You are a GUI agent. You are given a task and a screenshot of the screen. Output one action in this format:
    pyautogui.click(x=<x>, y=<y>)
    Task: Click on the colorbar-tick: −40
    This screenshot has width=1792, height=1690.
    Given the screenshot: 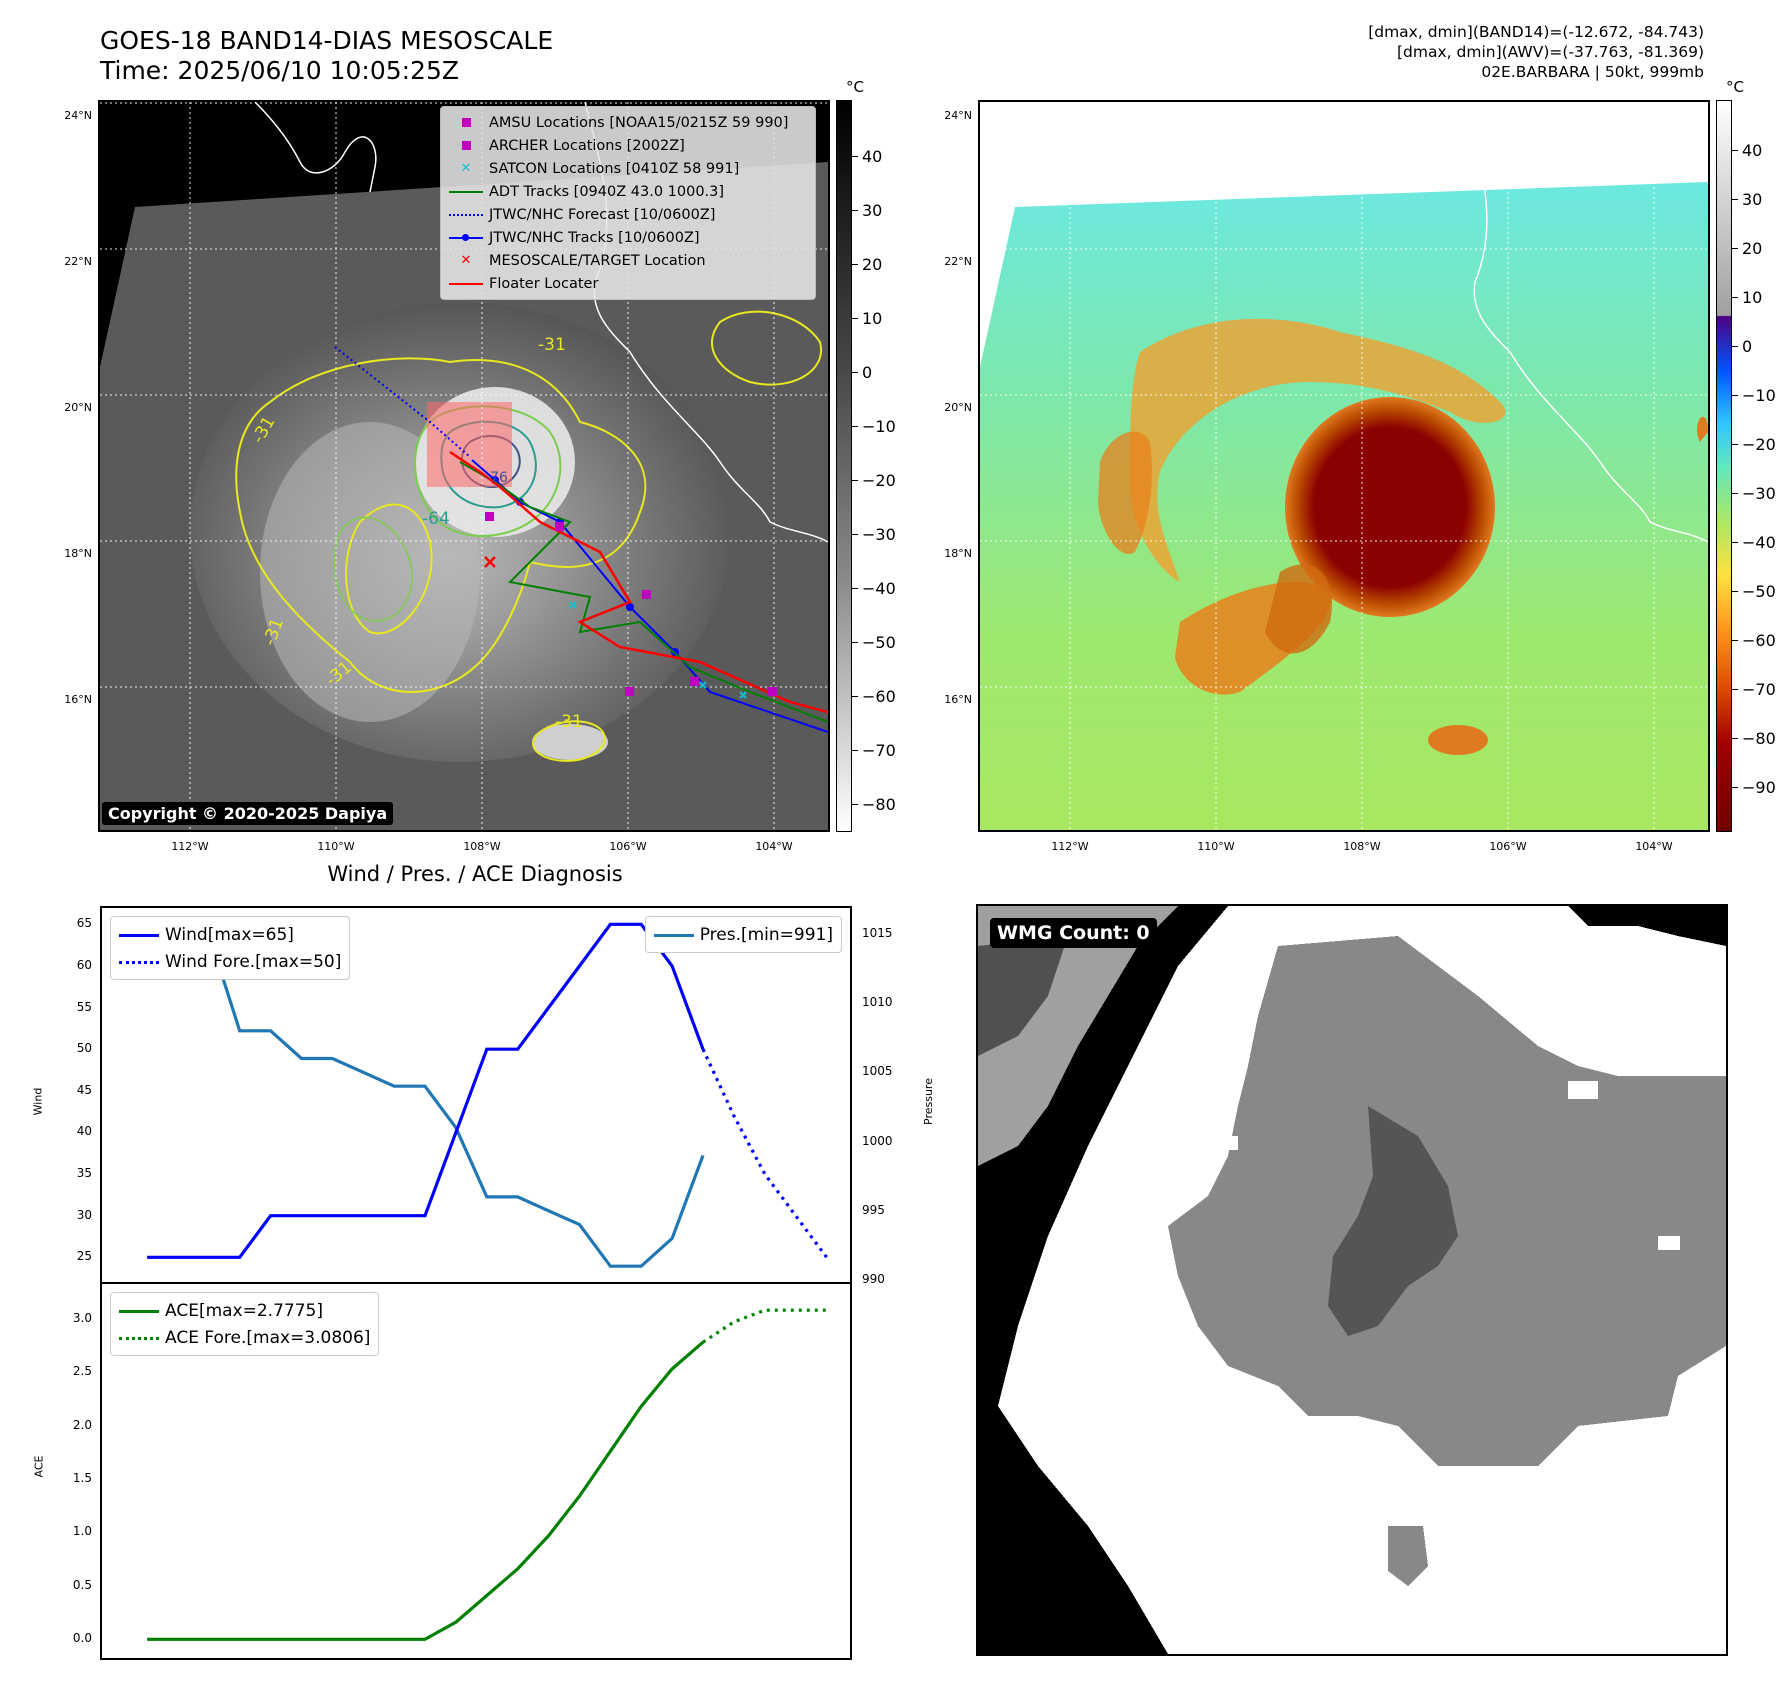 What is the action you would take?
    pyautogui.click(x=1754, y=542)
    